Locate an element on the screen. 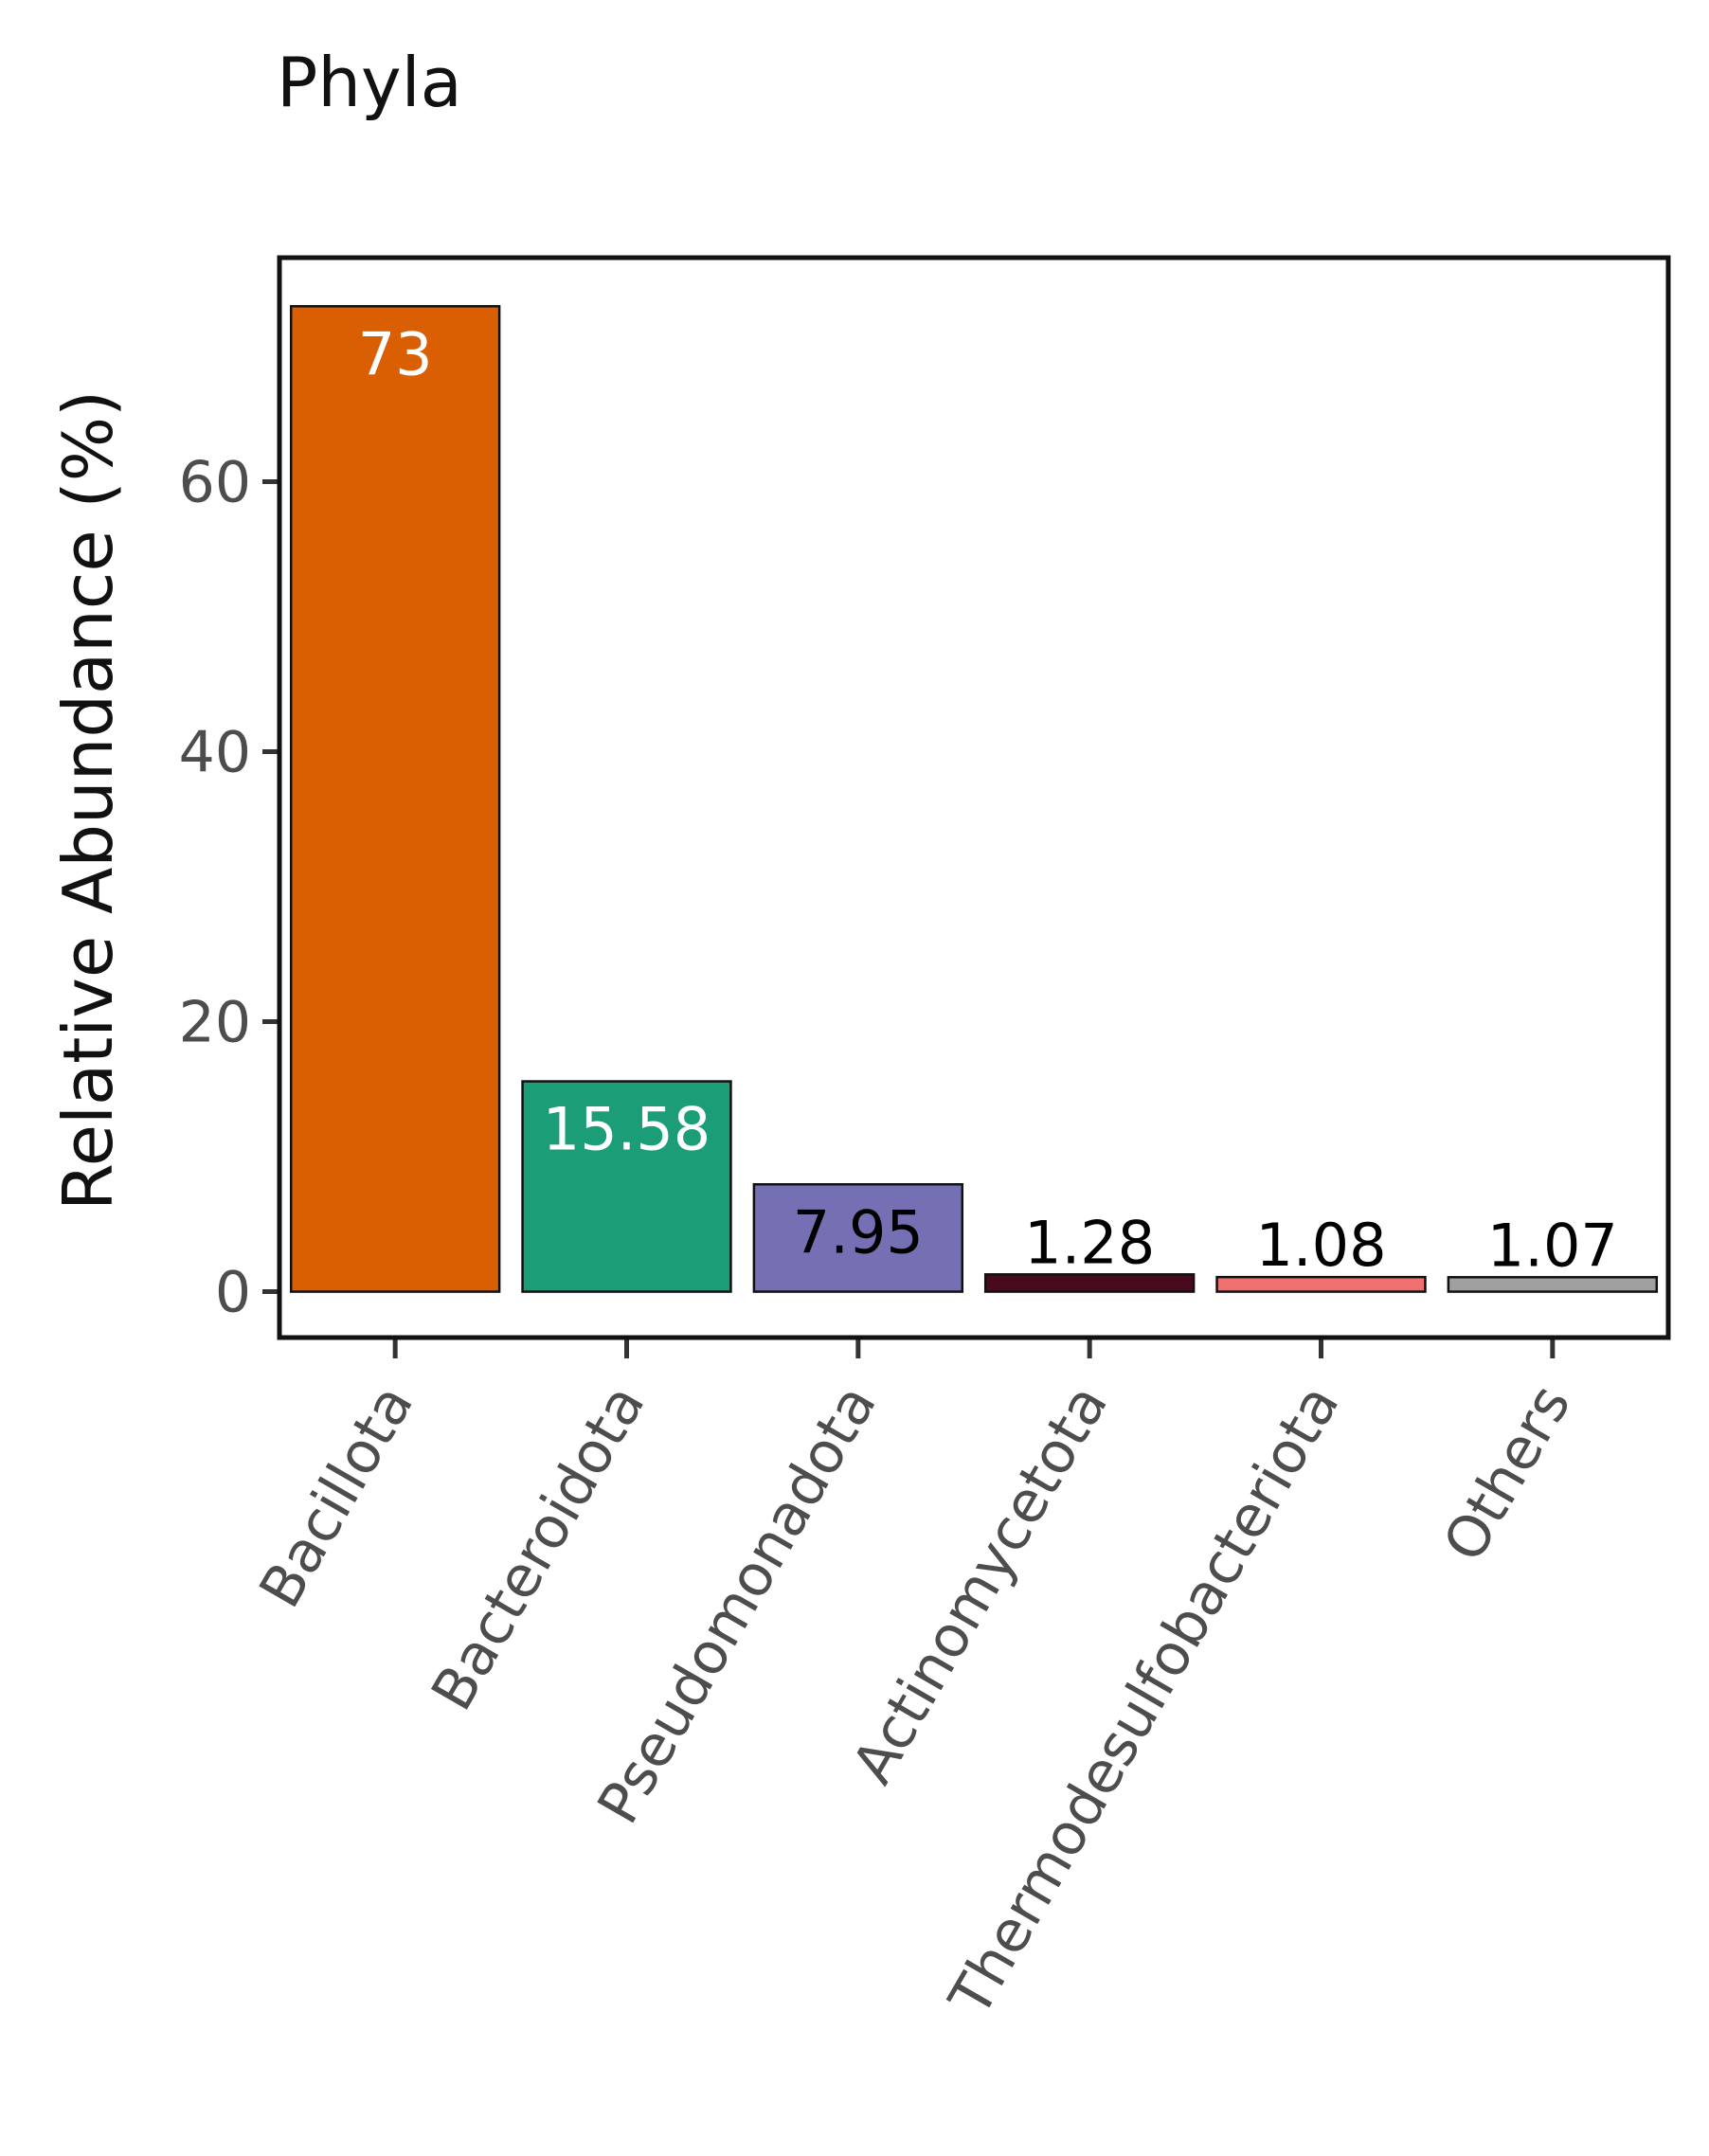  x-tick-label: Bacteroidota is located at coordinates (538, 1548).